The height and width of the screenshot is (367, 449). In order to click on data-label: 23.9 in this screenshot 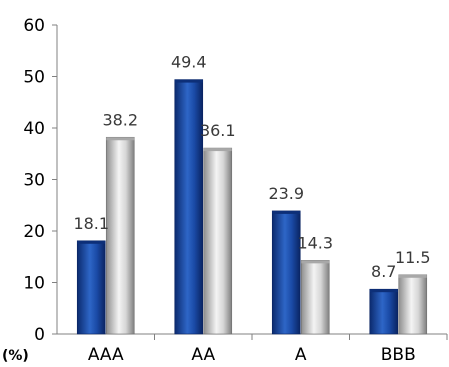, I will do `click(286, 193)`.